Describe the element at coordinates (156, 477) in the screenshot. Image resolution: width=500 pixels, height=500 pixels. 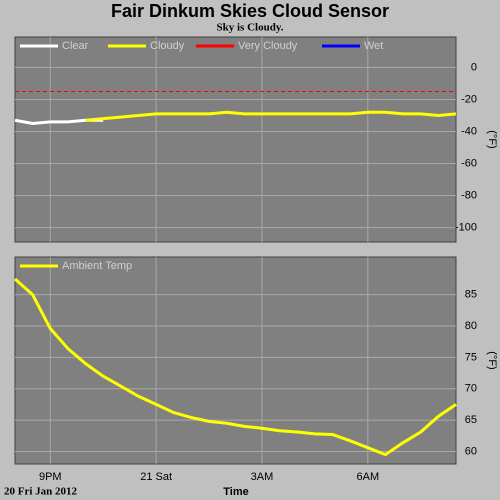
I see `x-tick-label: 21 Sat` at that location.